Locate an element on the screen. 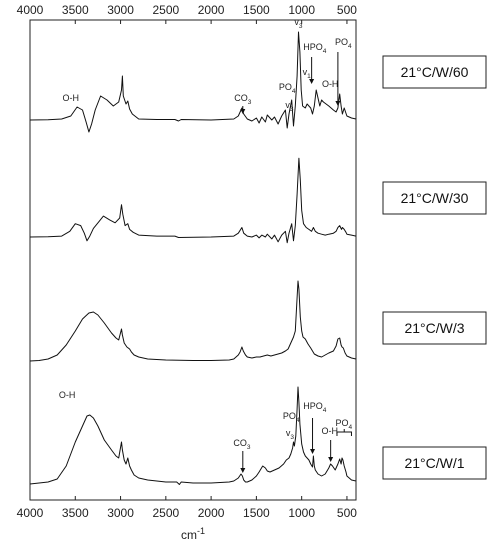 The height and width of the screenshot is (550, 497). x-axis-label: cm-1 is located at coordinates (193, 534).